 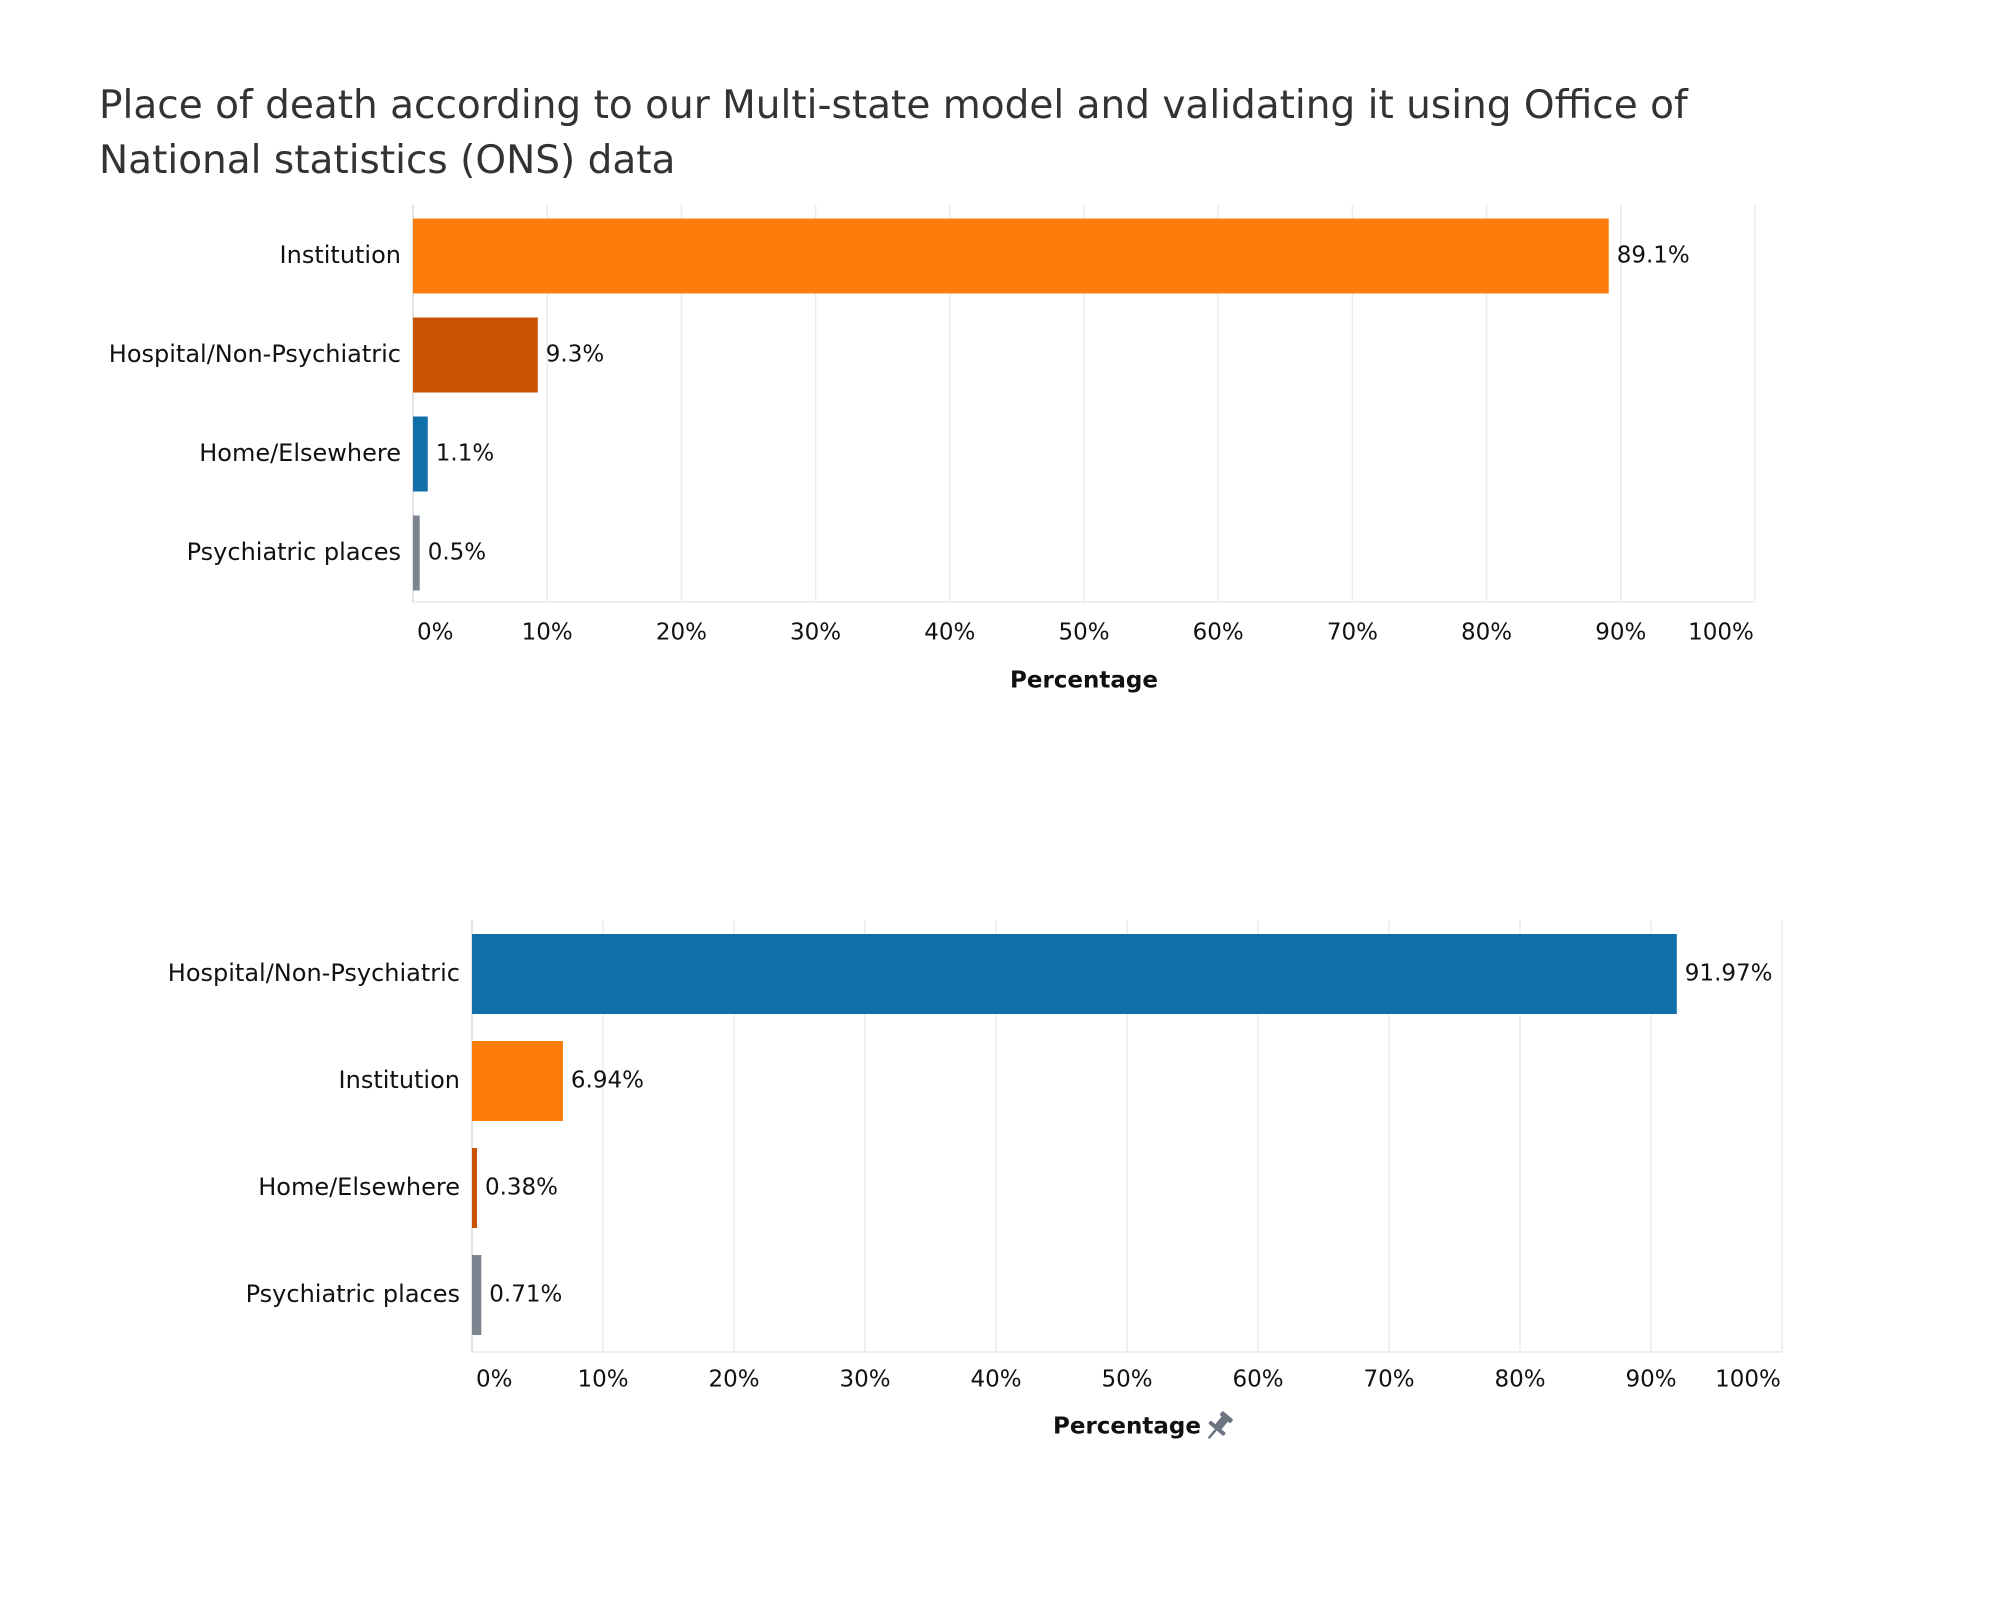 I want to click on data-label: 0.71%, so click(x=525, y=1295).